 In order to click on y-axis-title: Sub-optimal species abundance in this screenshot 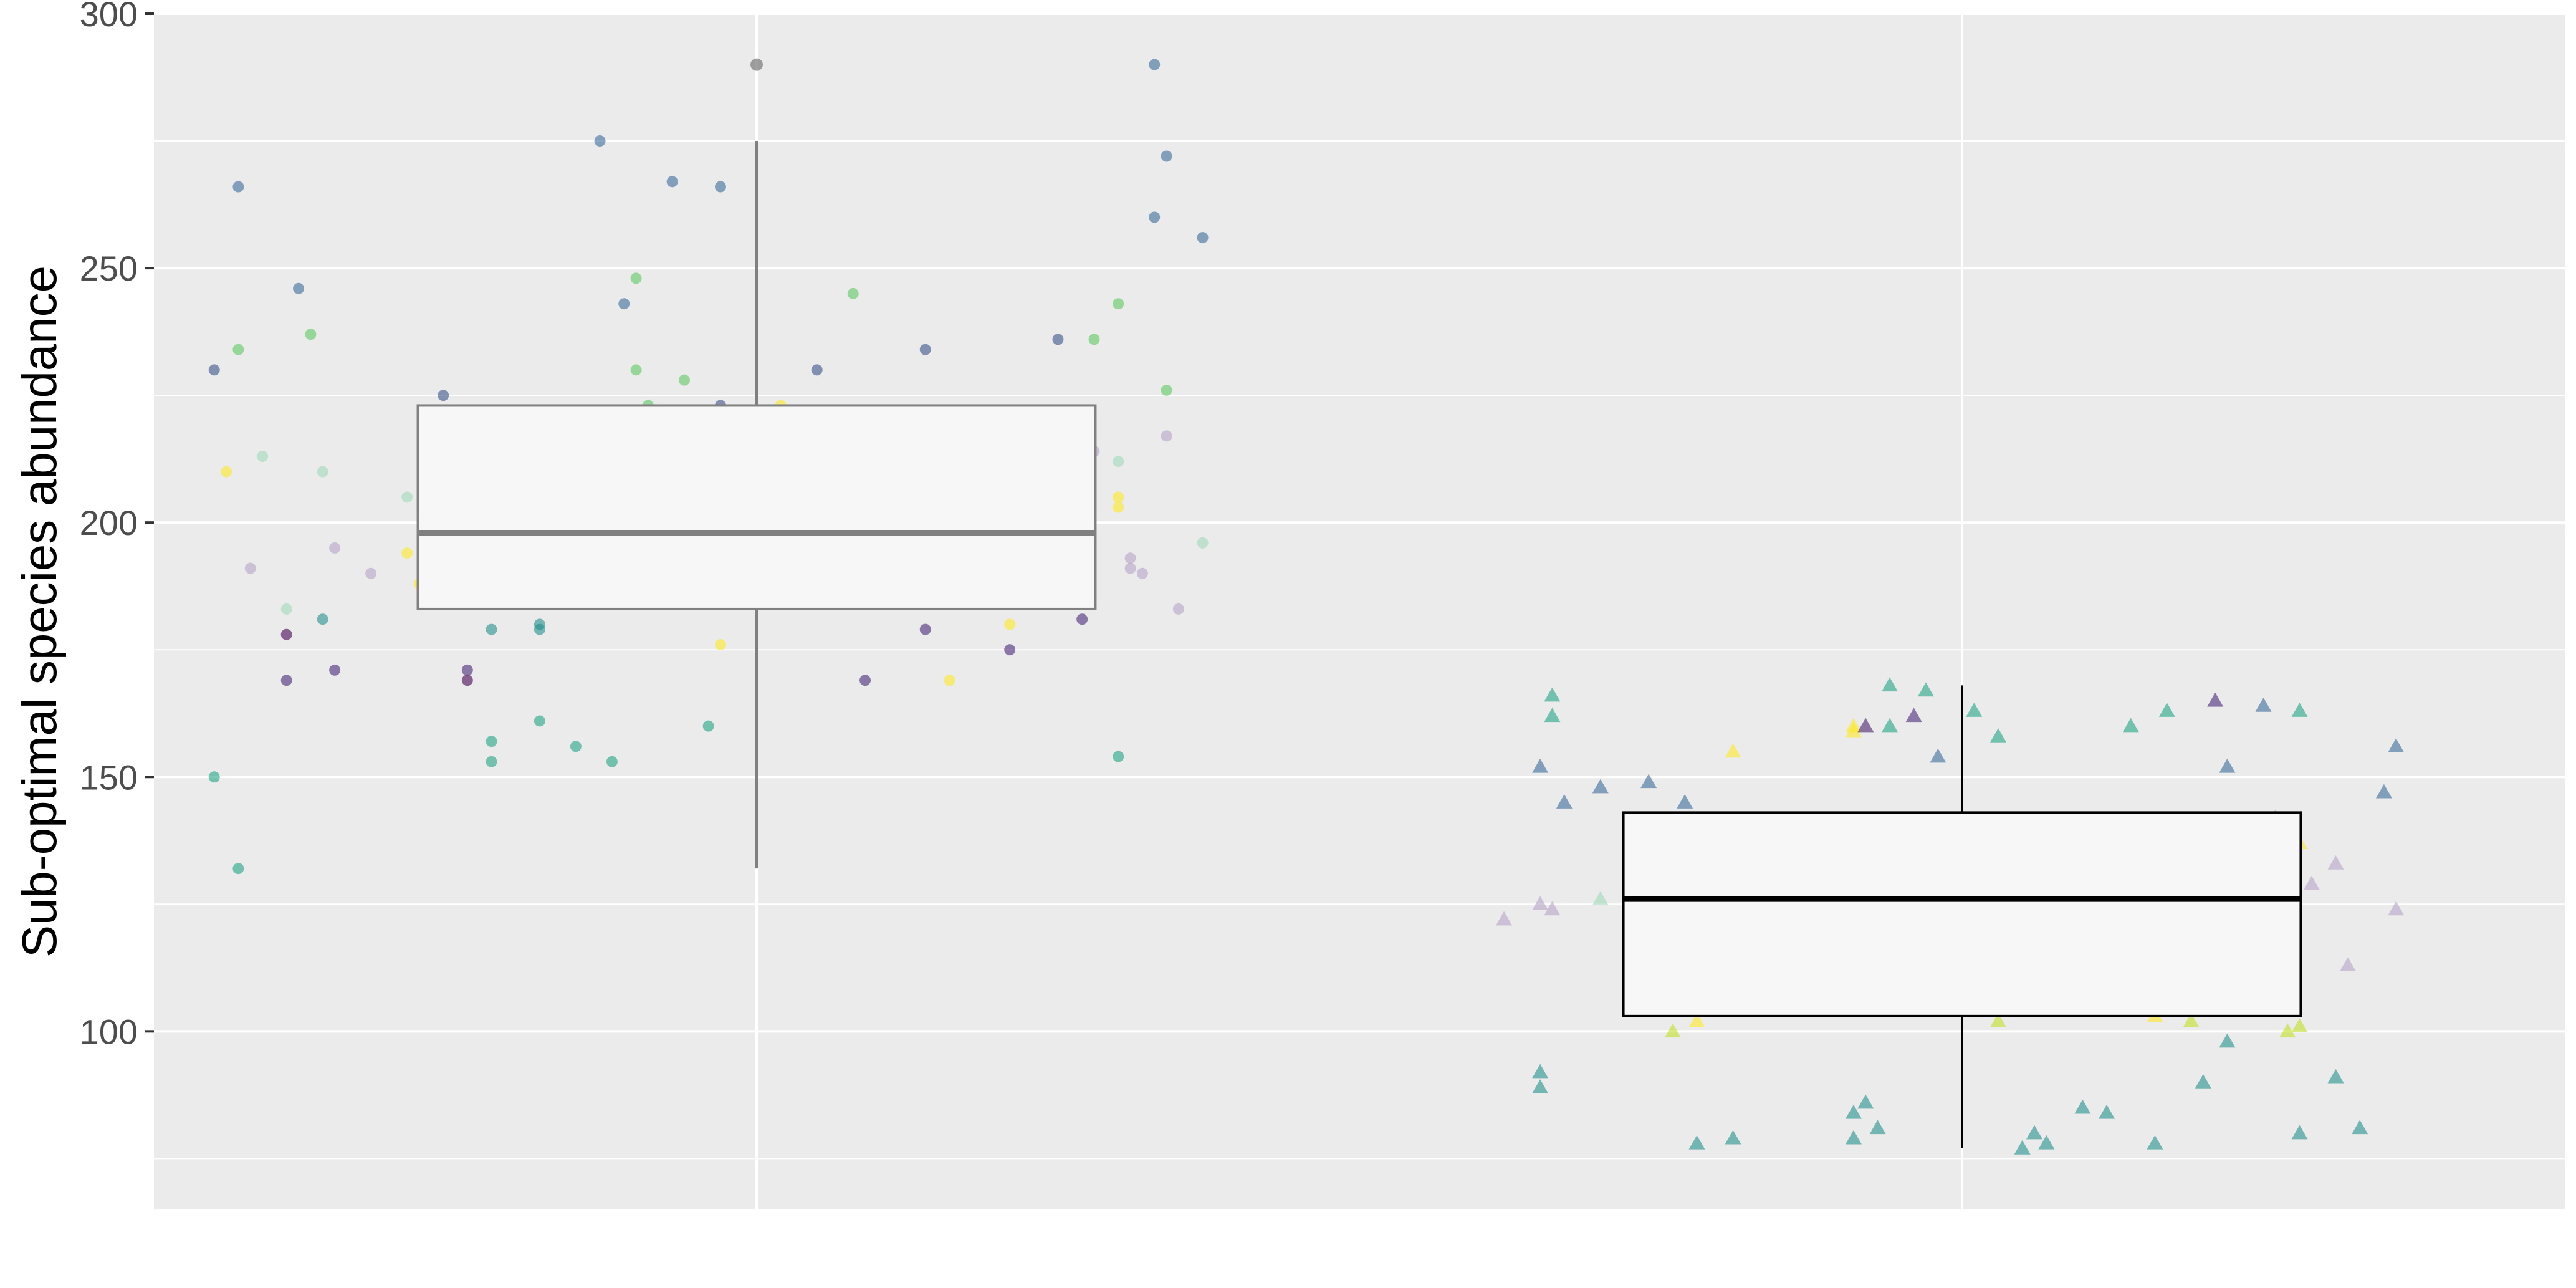, I will do `click(40, 612)`.